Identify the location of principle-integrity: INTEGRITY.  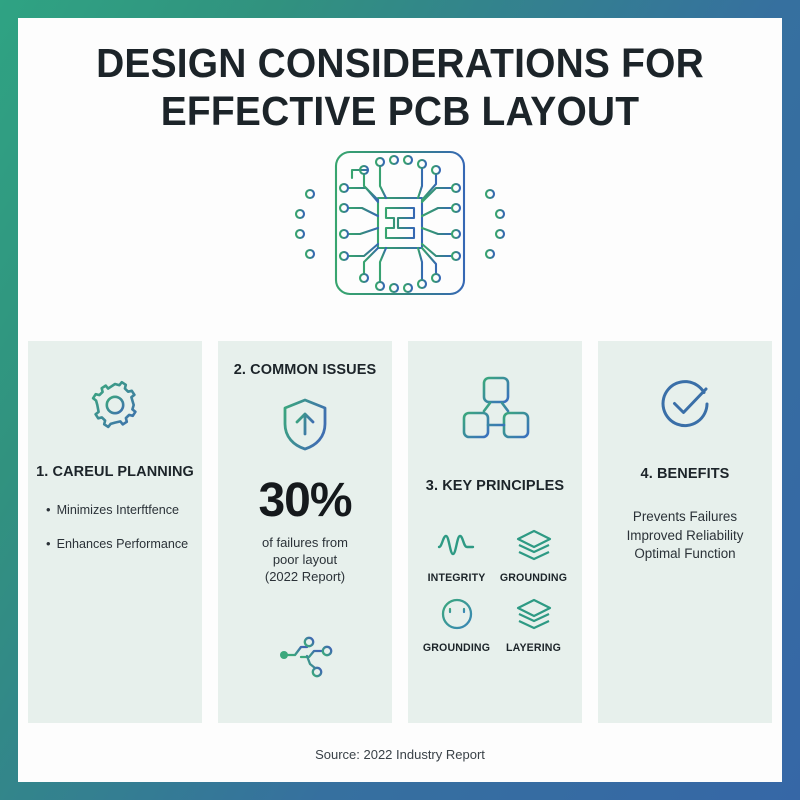
(457, 556).